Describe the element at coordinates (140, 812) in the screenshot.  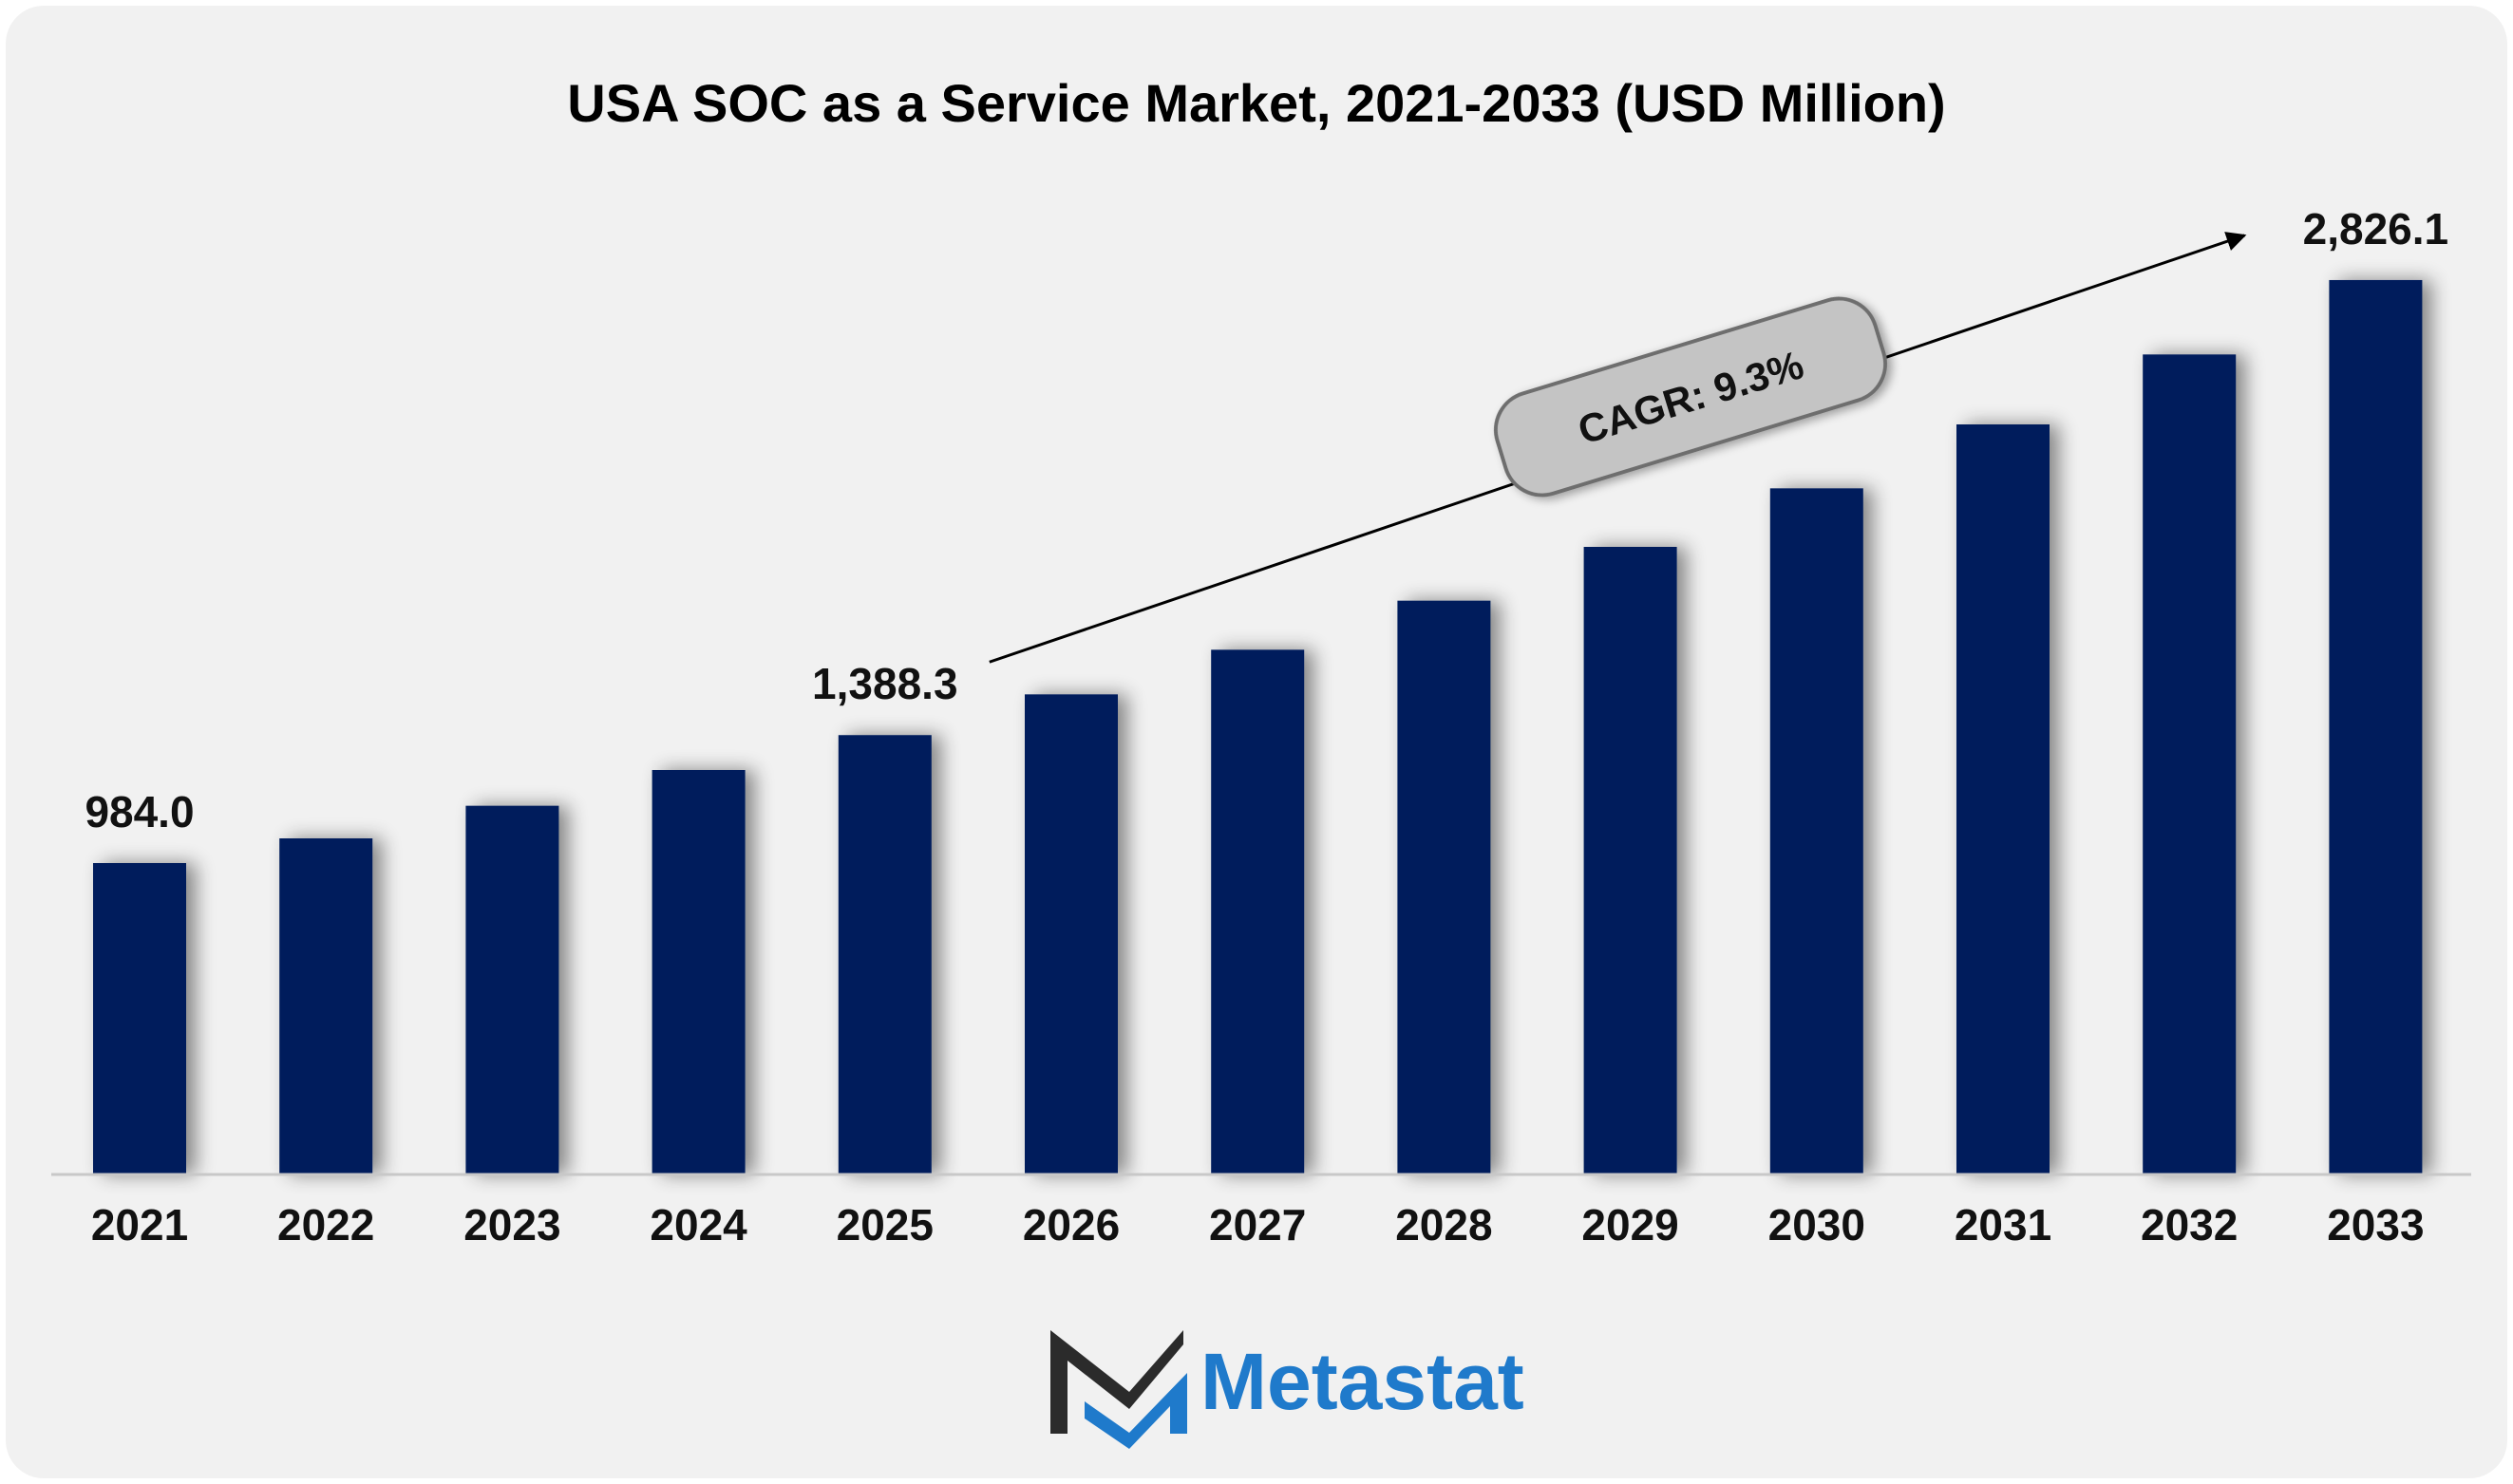
I see `data-label-2021: 984.0` at that location.